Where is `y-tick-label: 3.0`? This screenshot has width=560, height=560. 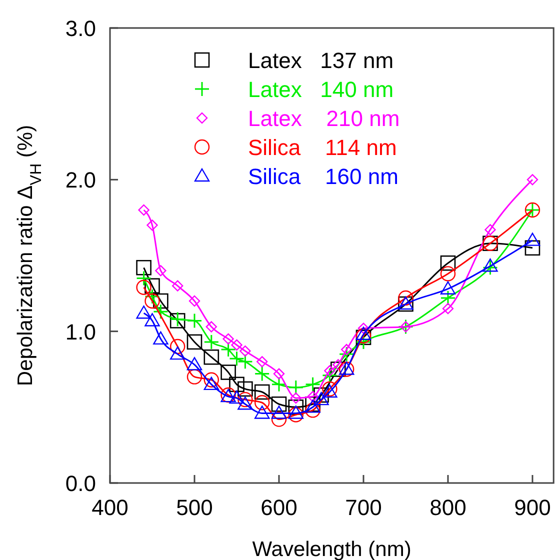 y-tick-label: 3.0 is located at coordinates (80, 28).